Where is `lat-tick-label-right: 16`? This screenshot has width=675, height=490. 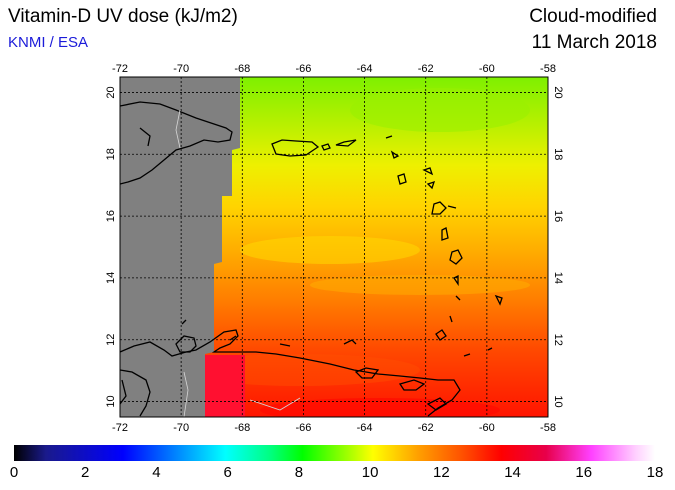 lat-tick-label-right: 16 is located at coordinates (558, 216).